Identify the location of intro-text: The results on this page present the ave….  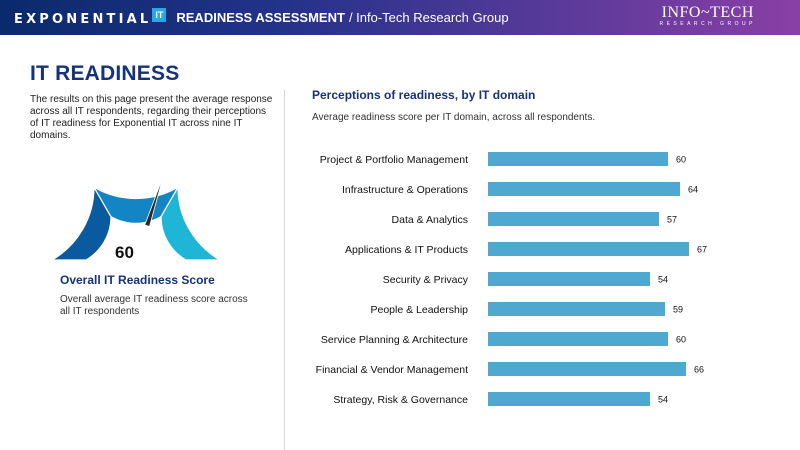
(151, 117).